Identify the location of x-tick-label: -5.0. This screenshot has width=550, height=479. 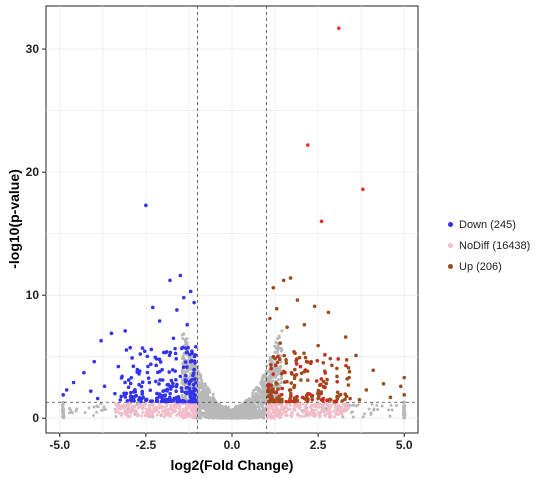
(59, 445).